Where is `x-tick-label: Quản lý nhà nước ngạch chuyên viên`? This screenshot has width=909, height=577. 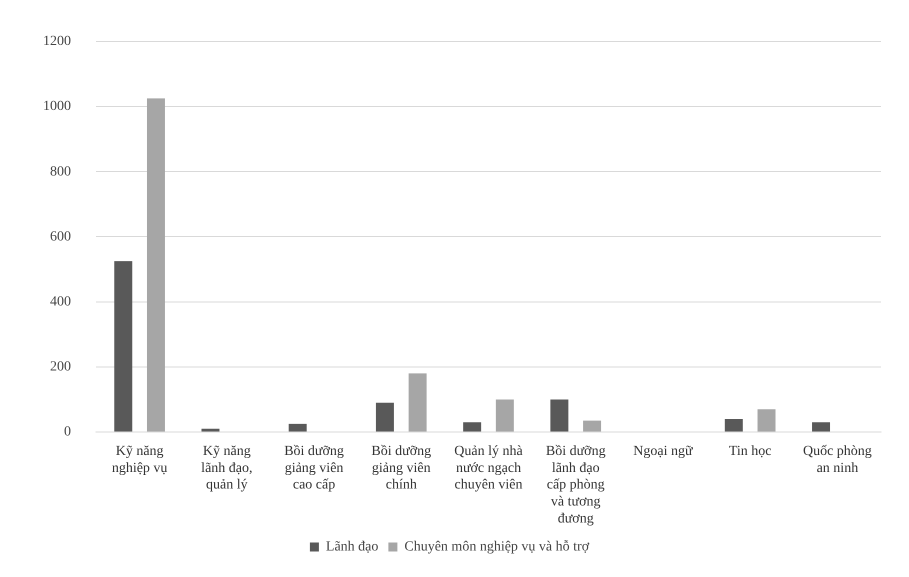
x-tick-label: Quản lý nhà nước ngạch chuyên viên is located at coordinates (489, 468).